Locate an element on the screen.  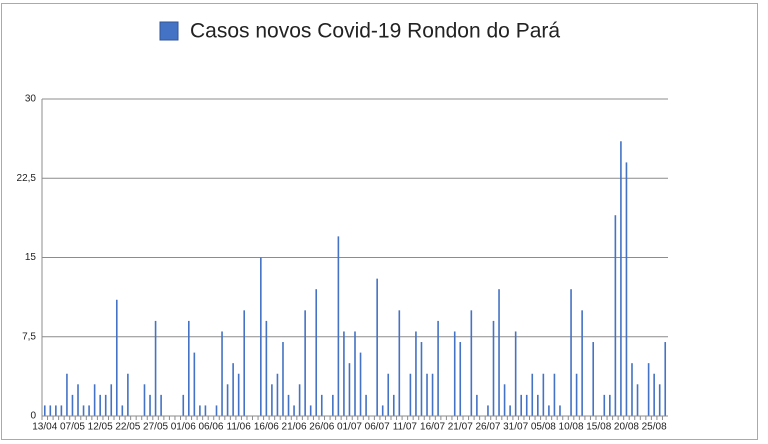
x-tick-label: 21/06 is located at coordinates (294, 427).